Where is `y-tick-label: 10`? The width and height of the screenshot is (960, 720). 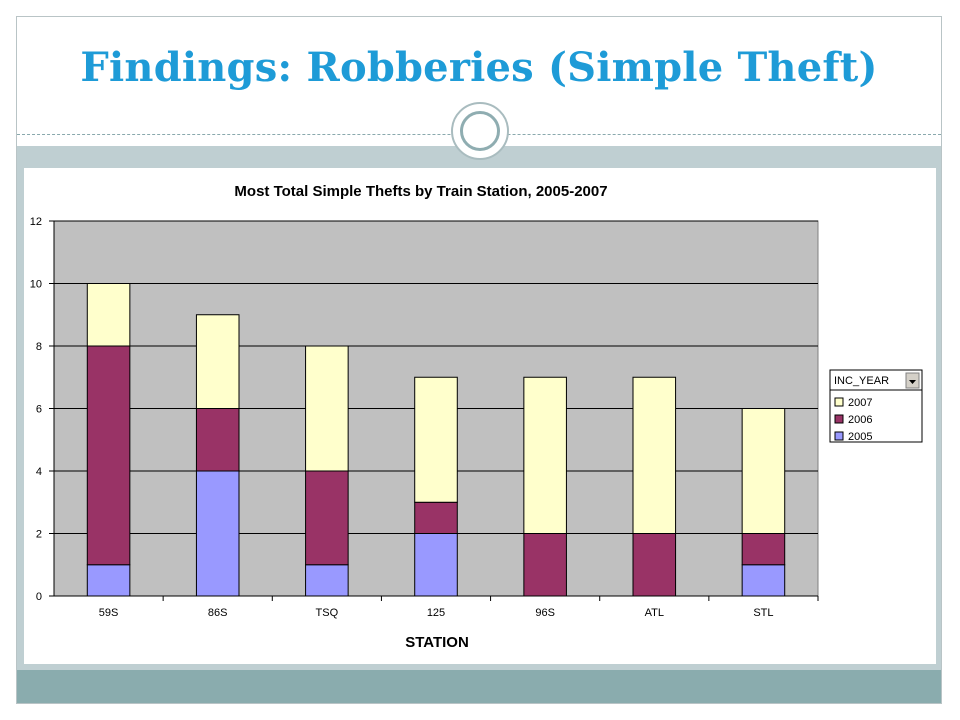 y-tick-label: 10 is located at coordinates (36, 285).